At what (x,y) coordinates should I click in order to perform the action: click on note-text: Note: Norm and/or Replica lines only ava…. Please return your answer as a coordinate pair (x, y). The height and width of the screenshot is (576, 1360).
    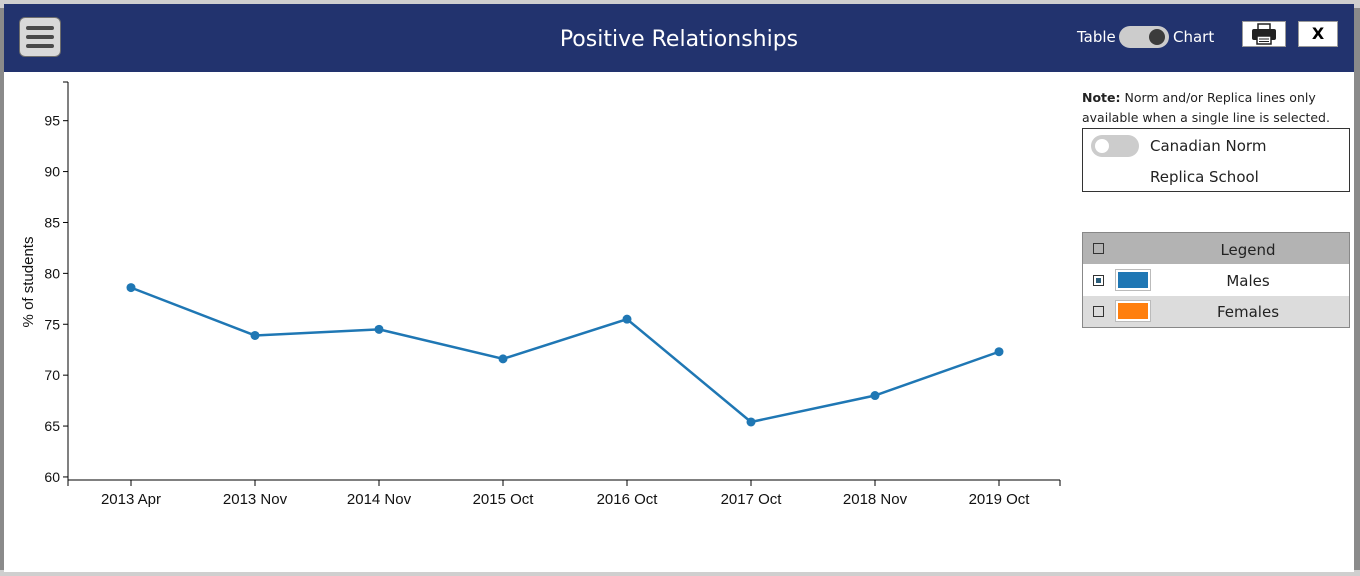
    Looking at the image, I should click on (1212, 108).